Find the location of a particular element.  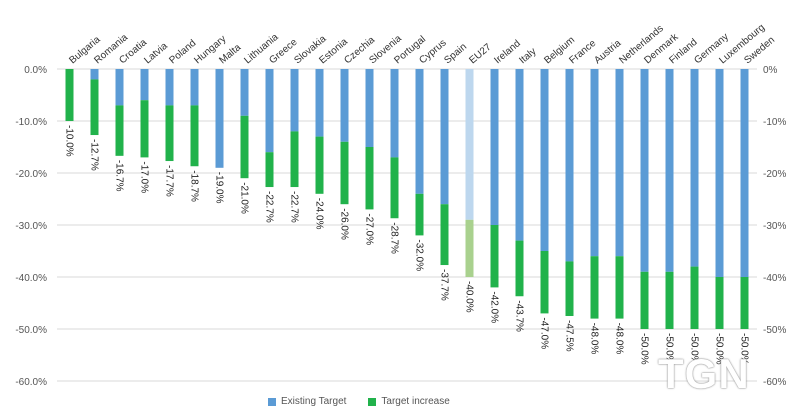

bar-total-label: -32.0% is located at coordinates (419, 255).